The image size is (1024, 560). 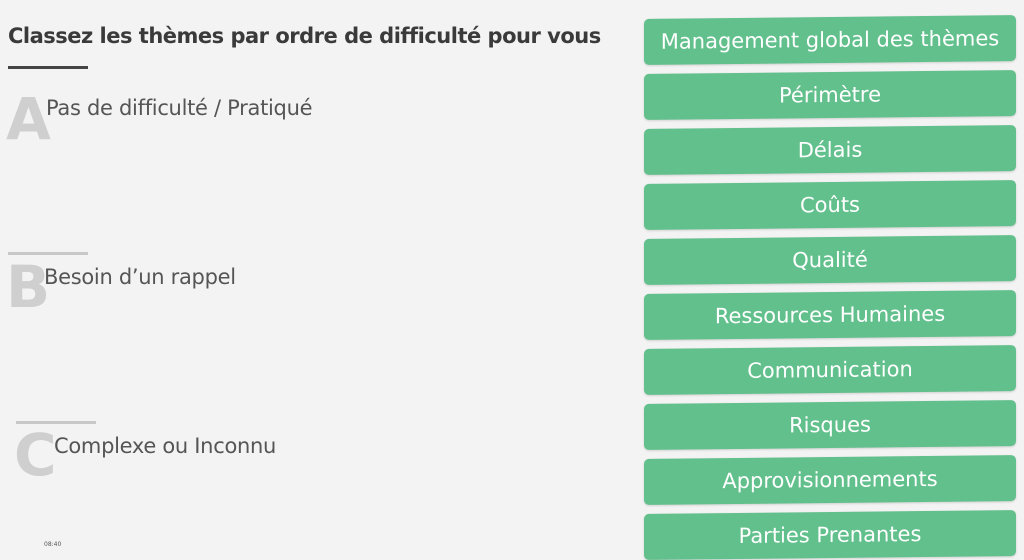 I want to click on level-label: Complexe ou Inconnu, so click(x=165, y=446).